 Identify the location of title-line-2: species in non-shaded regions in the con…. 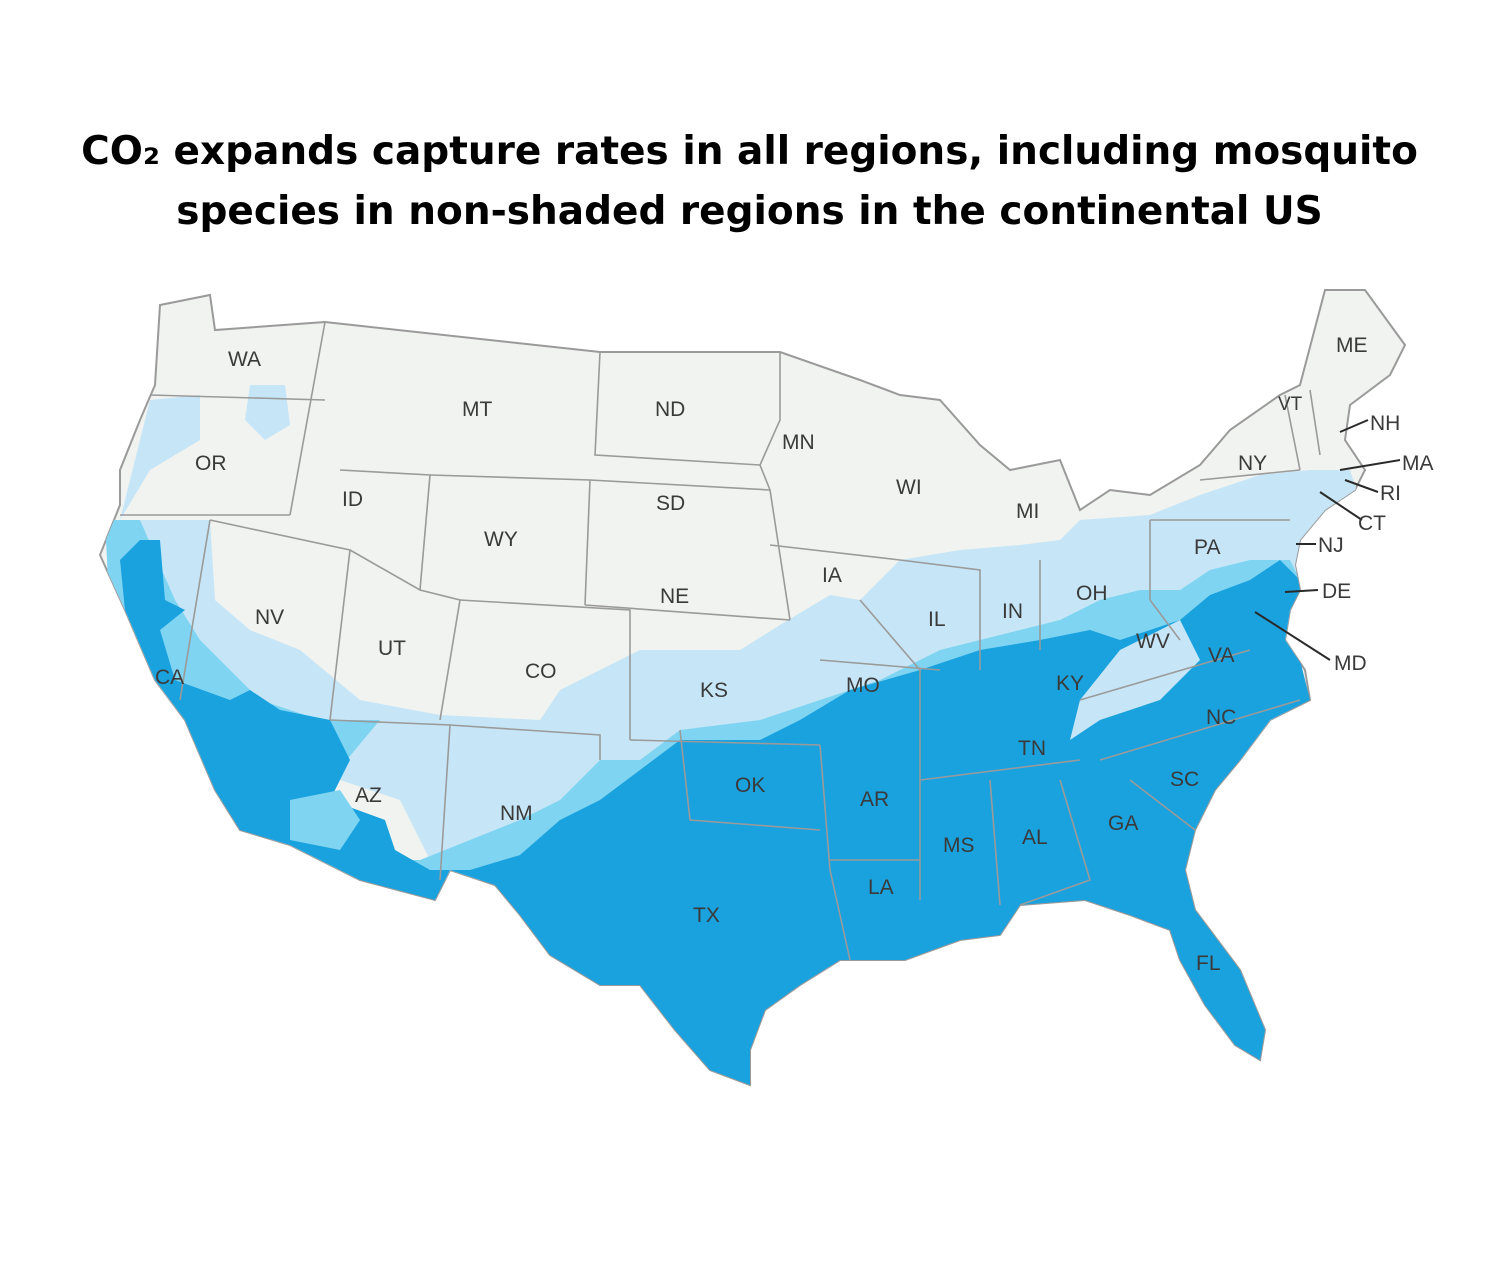
(749, 211).